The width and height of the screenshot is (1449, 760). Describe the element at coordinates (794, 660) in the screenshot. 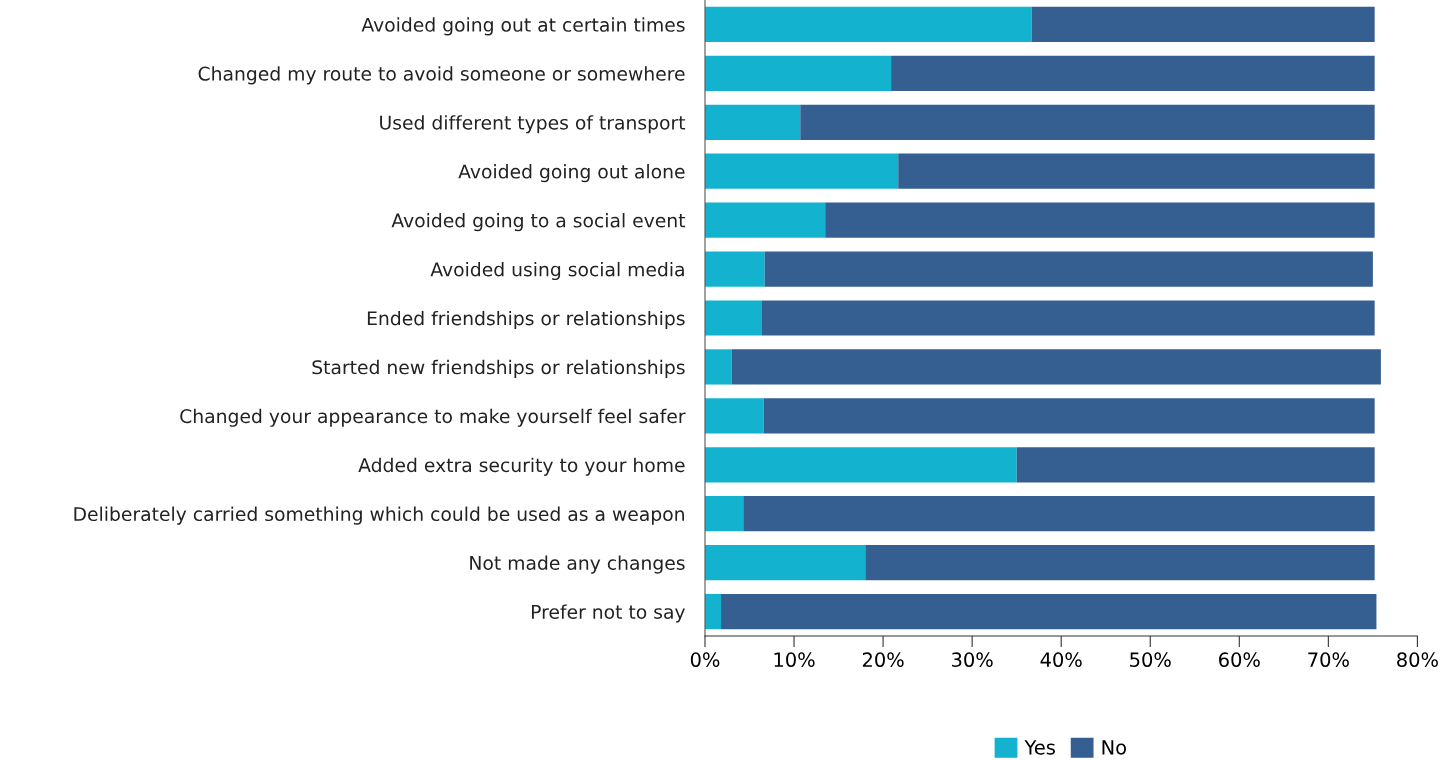

I see `x-tick-label: 10%` at that location.